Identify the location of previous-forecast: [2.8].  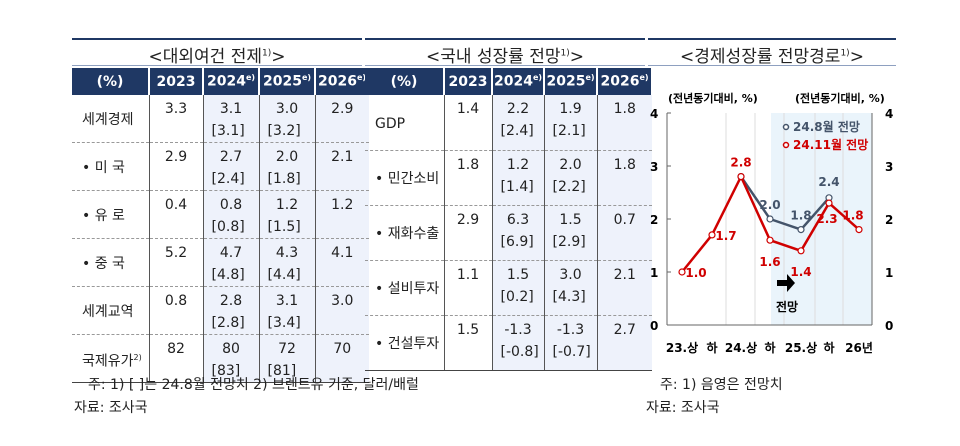
(228, 323).